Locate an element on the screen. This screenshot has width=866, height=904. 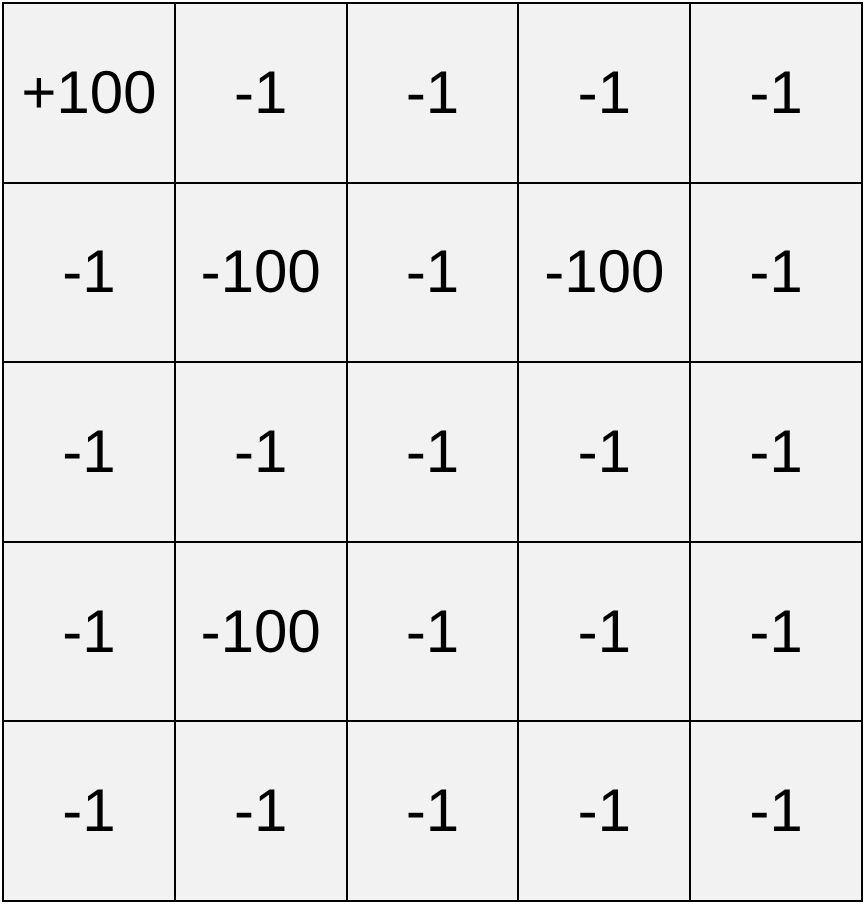
grid-cell-r4-c1: -1 is located at coordinates (261, 812).